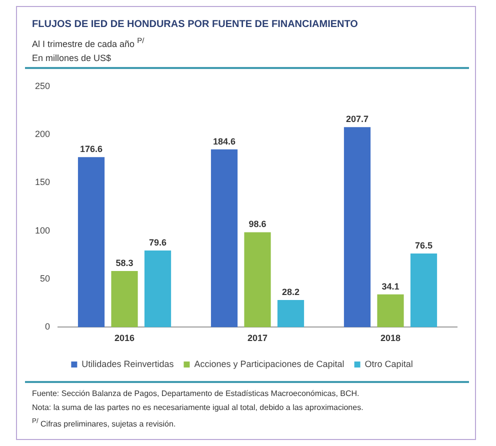 The width and height of the screenshot is (496, 446). Describe the element at coordinates (47, 327) in the screenshot. I see `y-tick-label: 0` at that location.